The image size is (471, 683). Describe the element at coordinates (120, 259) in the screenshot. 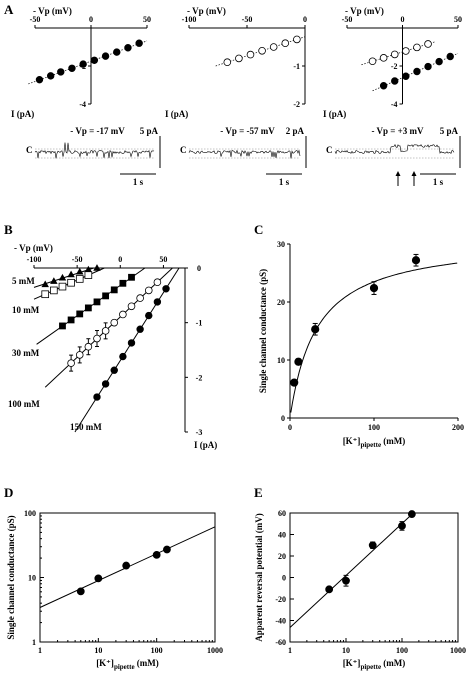

I see `x-tick-label: 0` at that location.